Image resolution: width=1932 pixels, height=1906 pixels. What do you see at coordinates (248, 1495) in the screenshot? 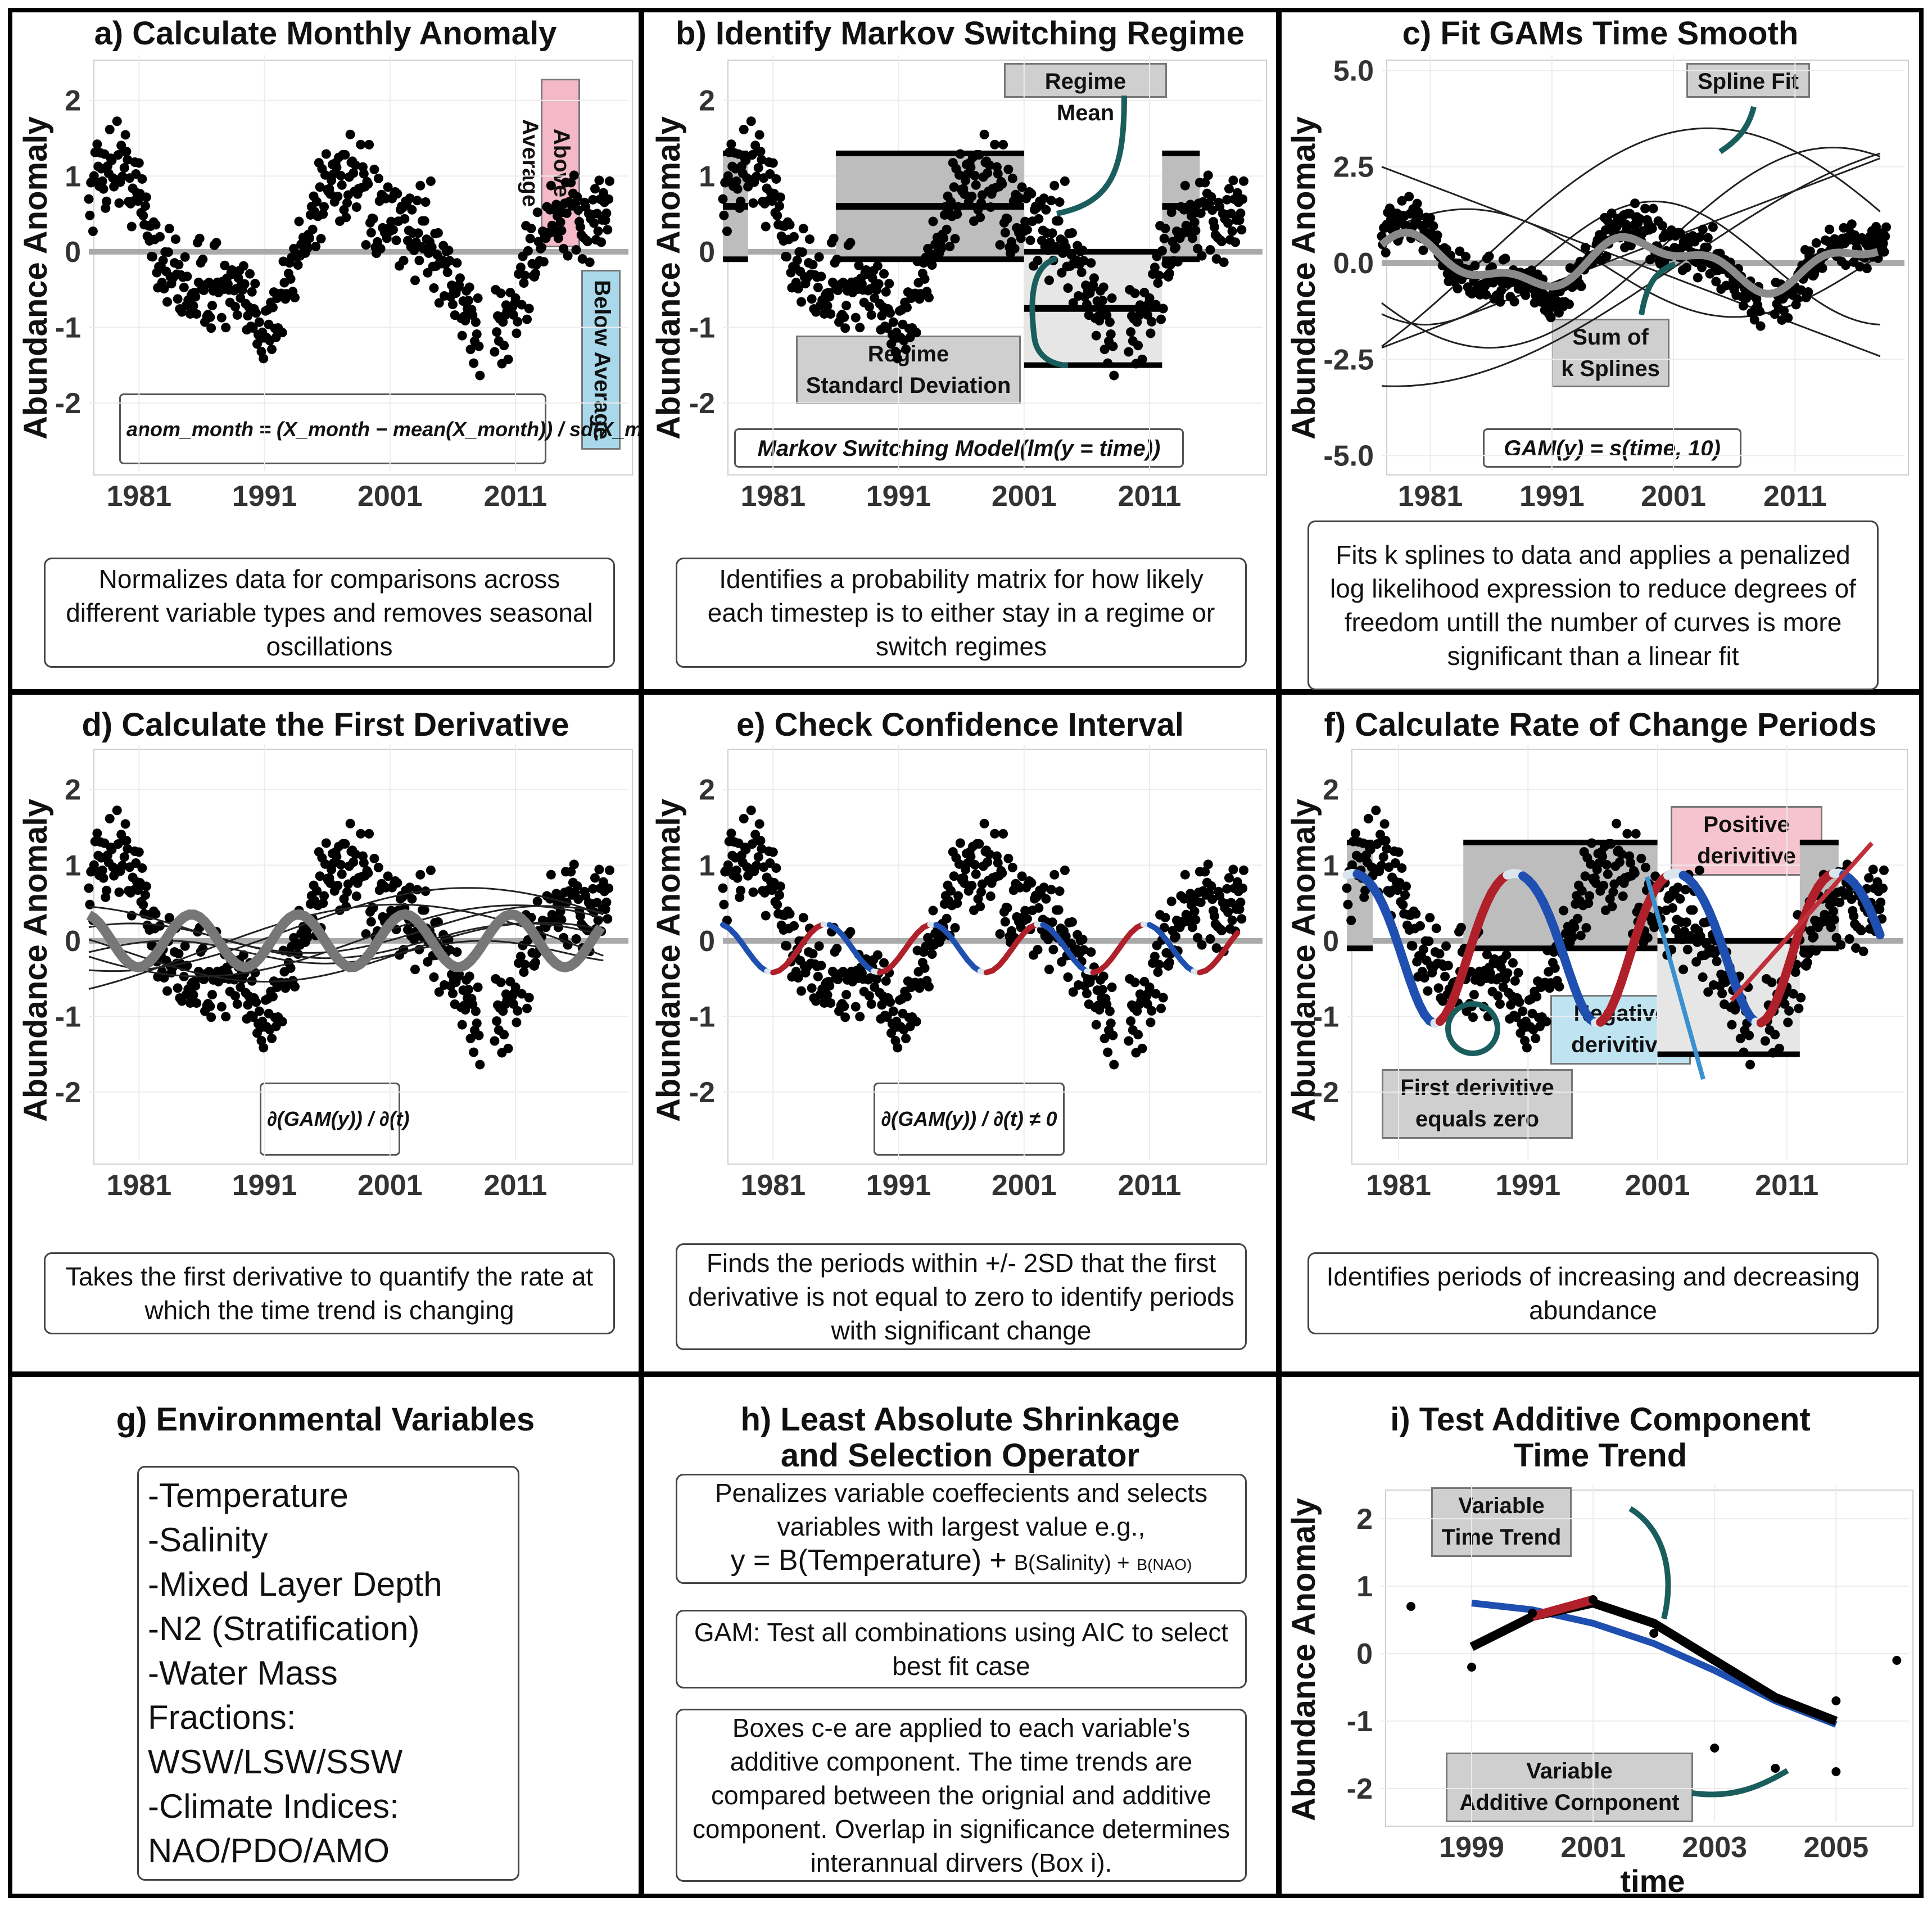
I see `list-item: -Temperature` at bounding box center [248, 1495].